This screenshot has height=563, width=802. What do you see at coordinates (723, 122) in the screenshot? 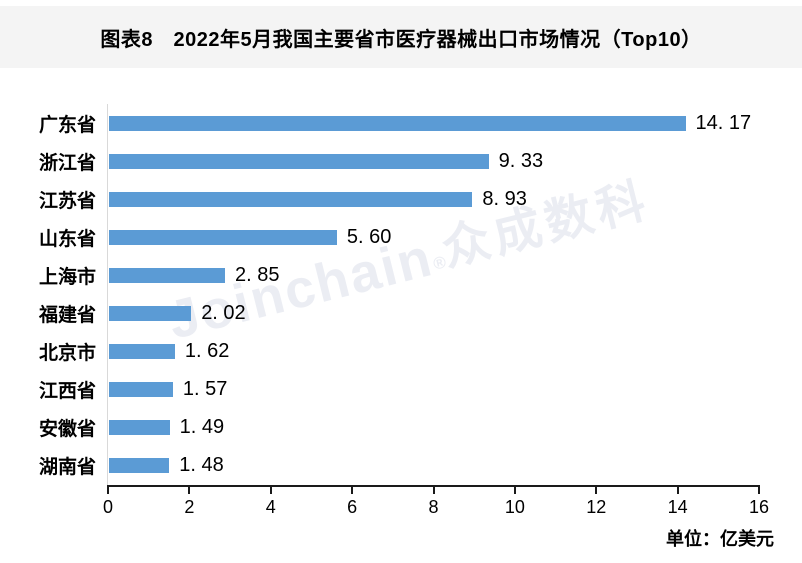
I see `value-label: 14. 17` at bounding box center [723, 122].